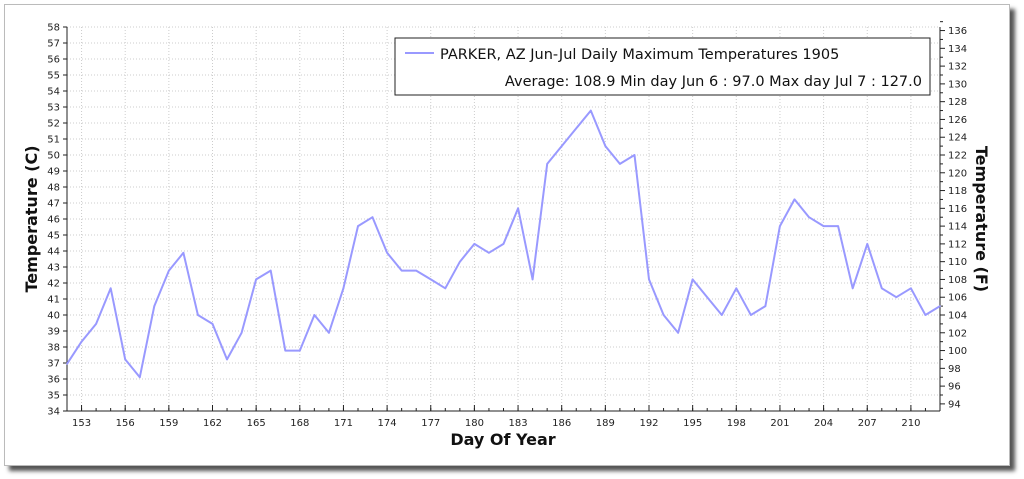  I want to click on y-tick-label: 49, so click(53, 172).